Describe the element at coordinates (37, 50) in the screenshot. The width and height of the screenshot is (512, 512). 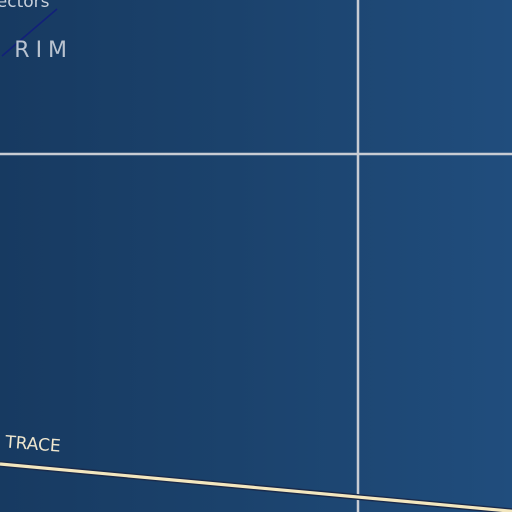
I see `rim-label: R RIM` at that location.